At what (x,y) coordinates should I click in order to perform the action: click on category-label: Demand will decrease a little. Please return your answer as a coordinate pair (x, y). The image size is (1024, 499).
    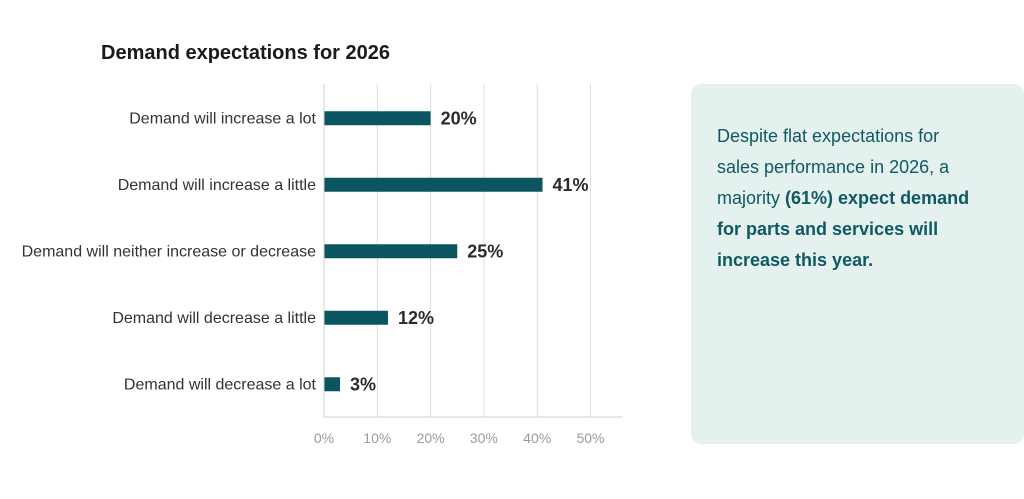
    Looking at the image, I should click on (214, 318).